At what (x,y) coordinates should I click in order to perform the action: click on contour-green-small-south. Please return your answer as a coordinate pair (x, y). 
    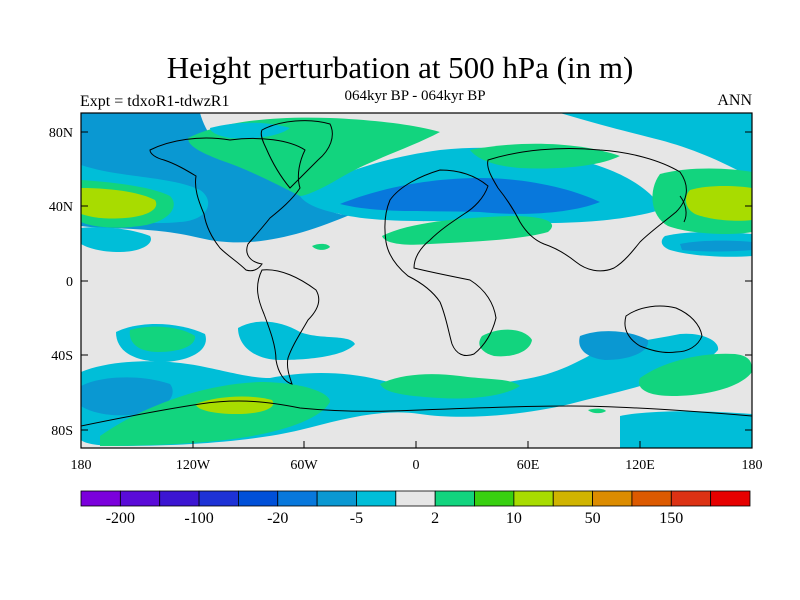
    Looking at the image, I should click on (597, 411).